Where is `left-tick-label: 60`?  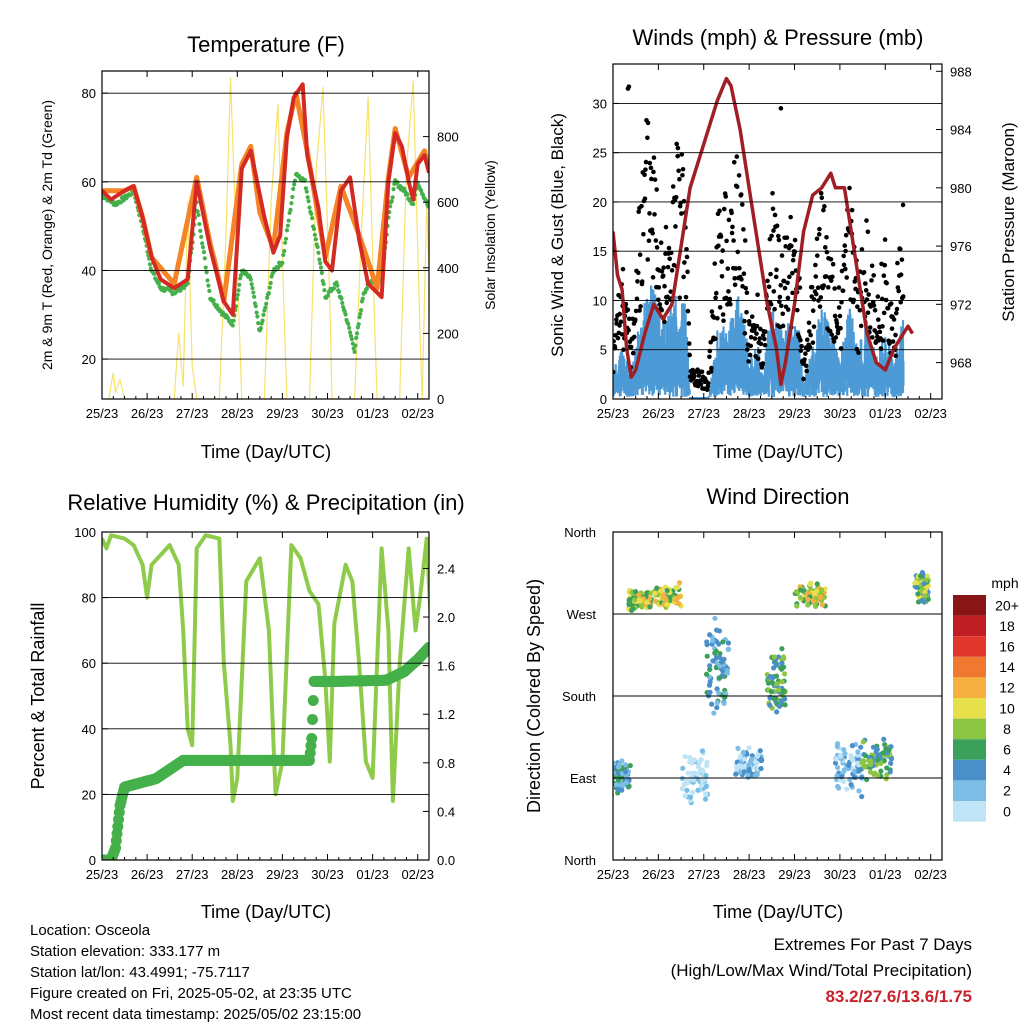
left-tick-label: 60 is located at coordinates (89, 663).